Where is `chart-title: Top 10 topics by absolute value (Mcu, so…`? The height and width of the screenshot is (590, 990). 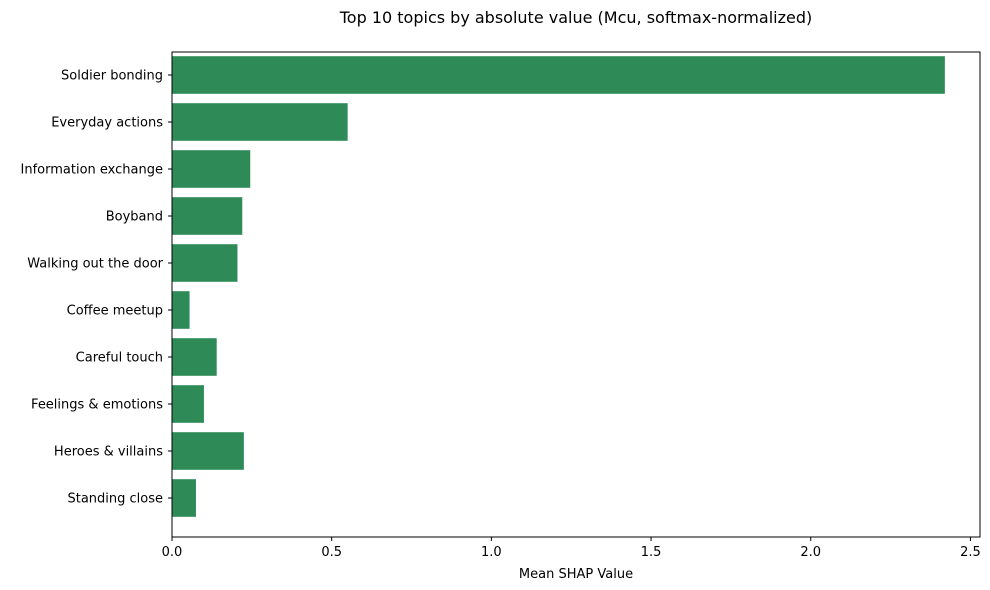
chart-title: Top 10 topics by absolute value (Mcu, so… is located at coordinates (575, 17).